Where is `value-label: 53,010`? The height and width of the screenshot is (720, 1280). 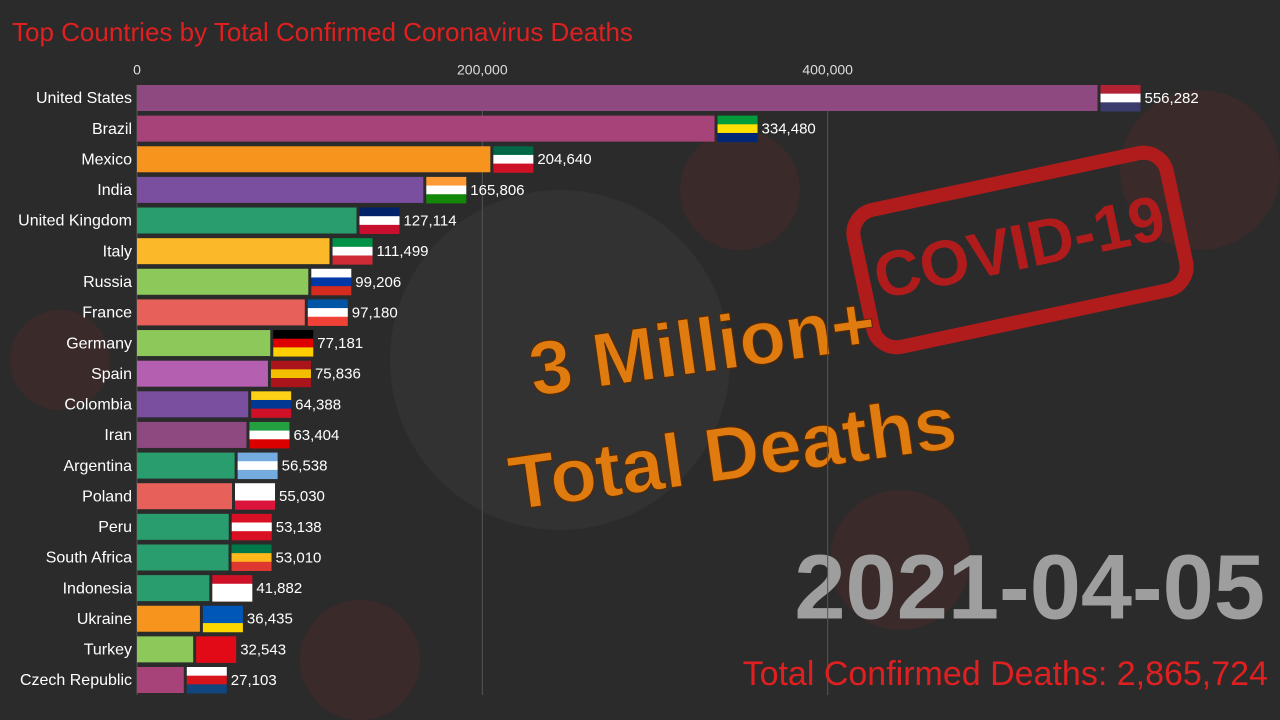 value-label: 53,010 is located at coordinates (299, 557).